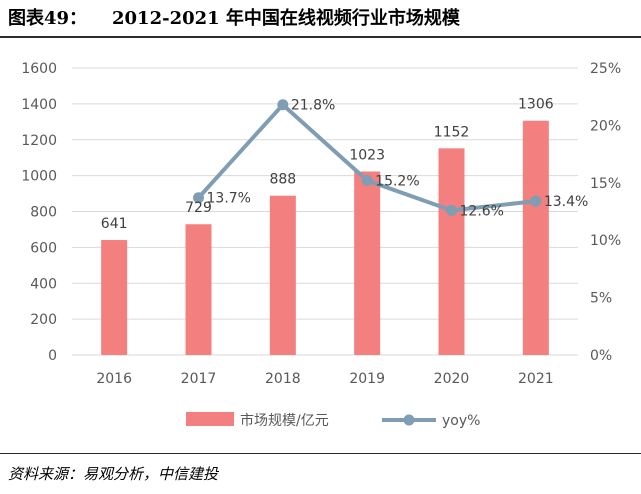 This screenshot has width=641, height=494. What do you see at coordinates (605, 69) in the screenshot?
I see `right-tick-label: 25%` at bounding box center [605, 69].